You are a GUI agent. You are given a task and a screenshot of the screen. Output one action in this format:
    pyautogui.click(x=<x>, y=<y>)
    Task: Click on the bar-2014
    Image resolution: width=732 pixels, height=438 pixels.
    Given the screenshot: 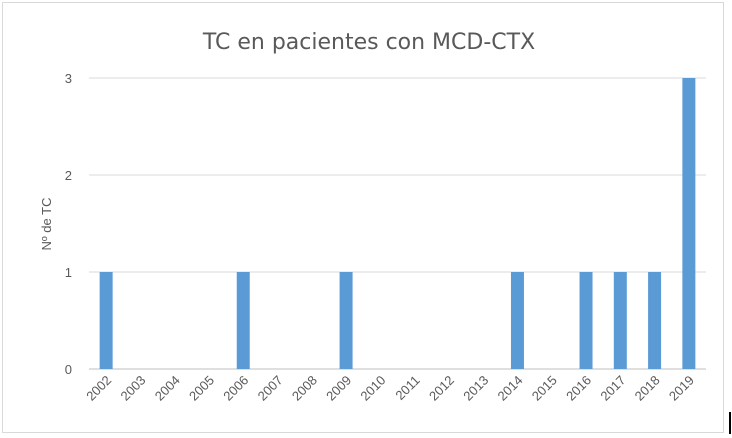 What is the action you would take?
    pyautogui.click(x=517, y=320)
    